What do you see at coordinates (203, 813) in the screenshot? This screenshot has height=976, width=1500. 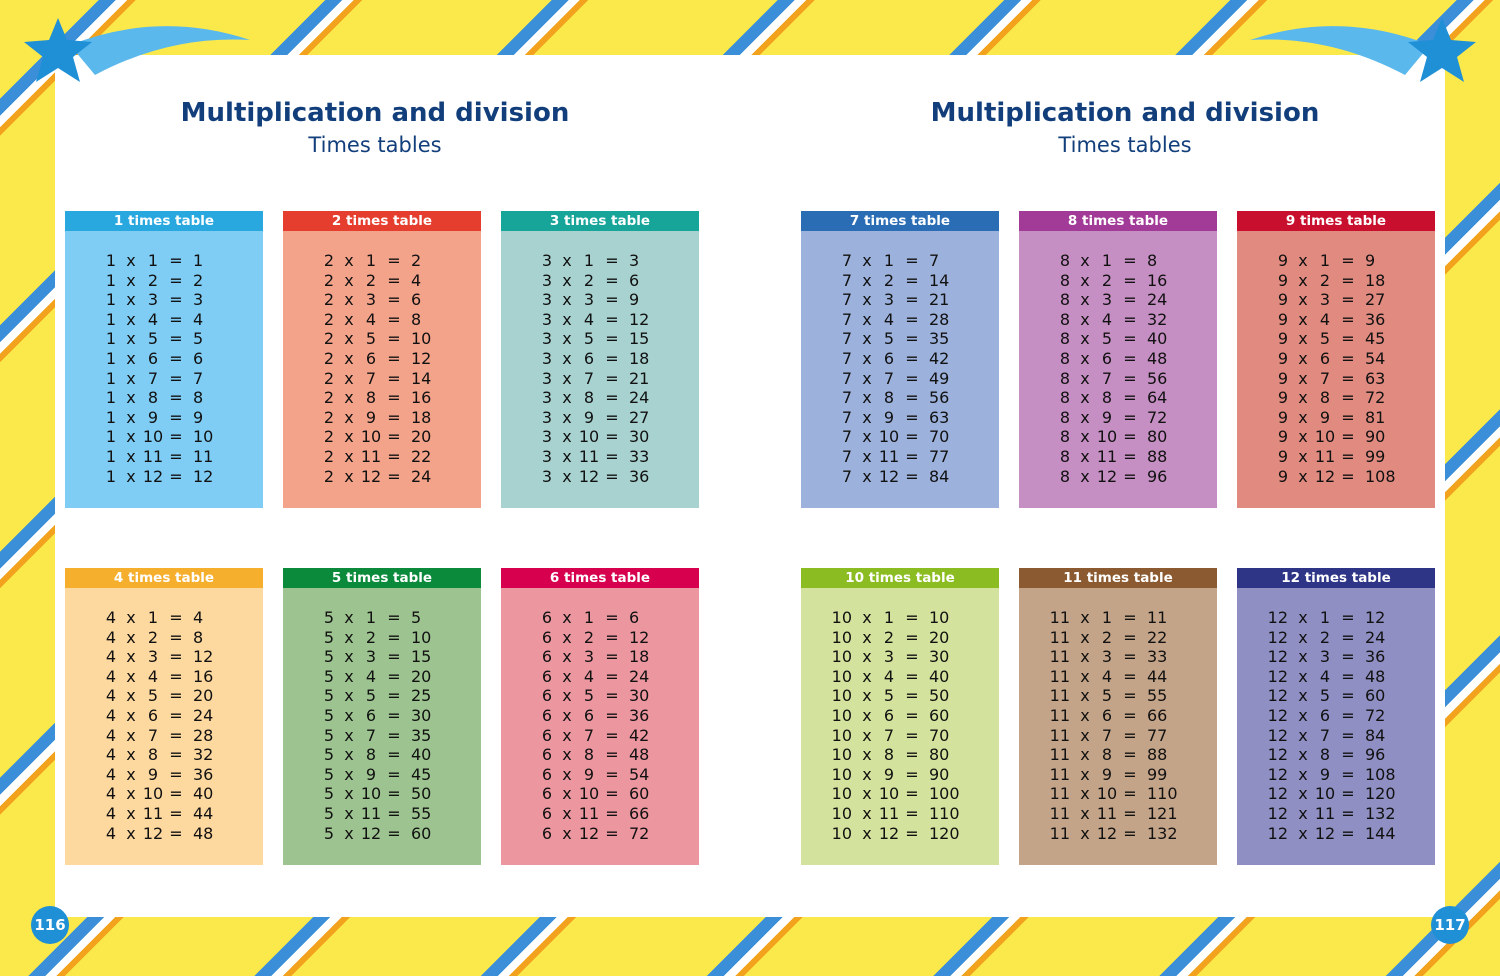 I see `table-cell: 44` at bounding box center [203, 813].